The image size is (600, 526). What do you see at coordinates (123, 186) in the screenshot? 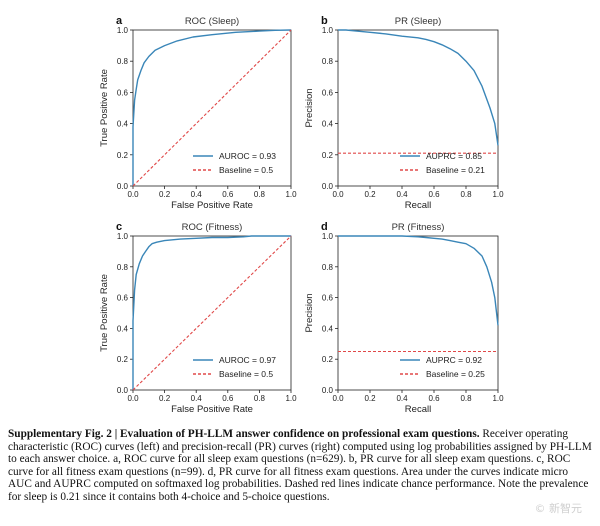
I see `y-tick-label-a: 0.0` at bounding box center [123, 186].